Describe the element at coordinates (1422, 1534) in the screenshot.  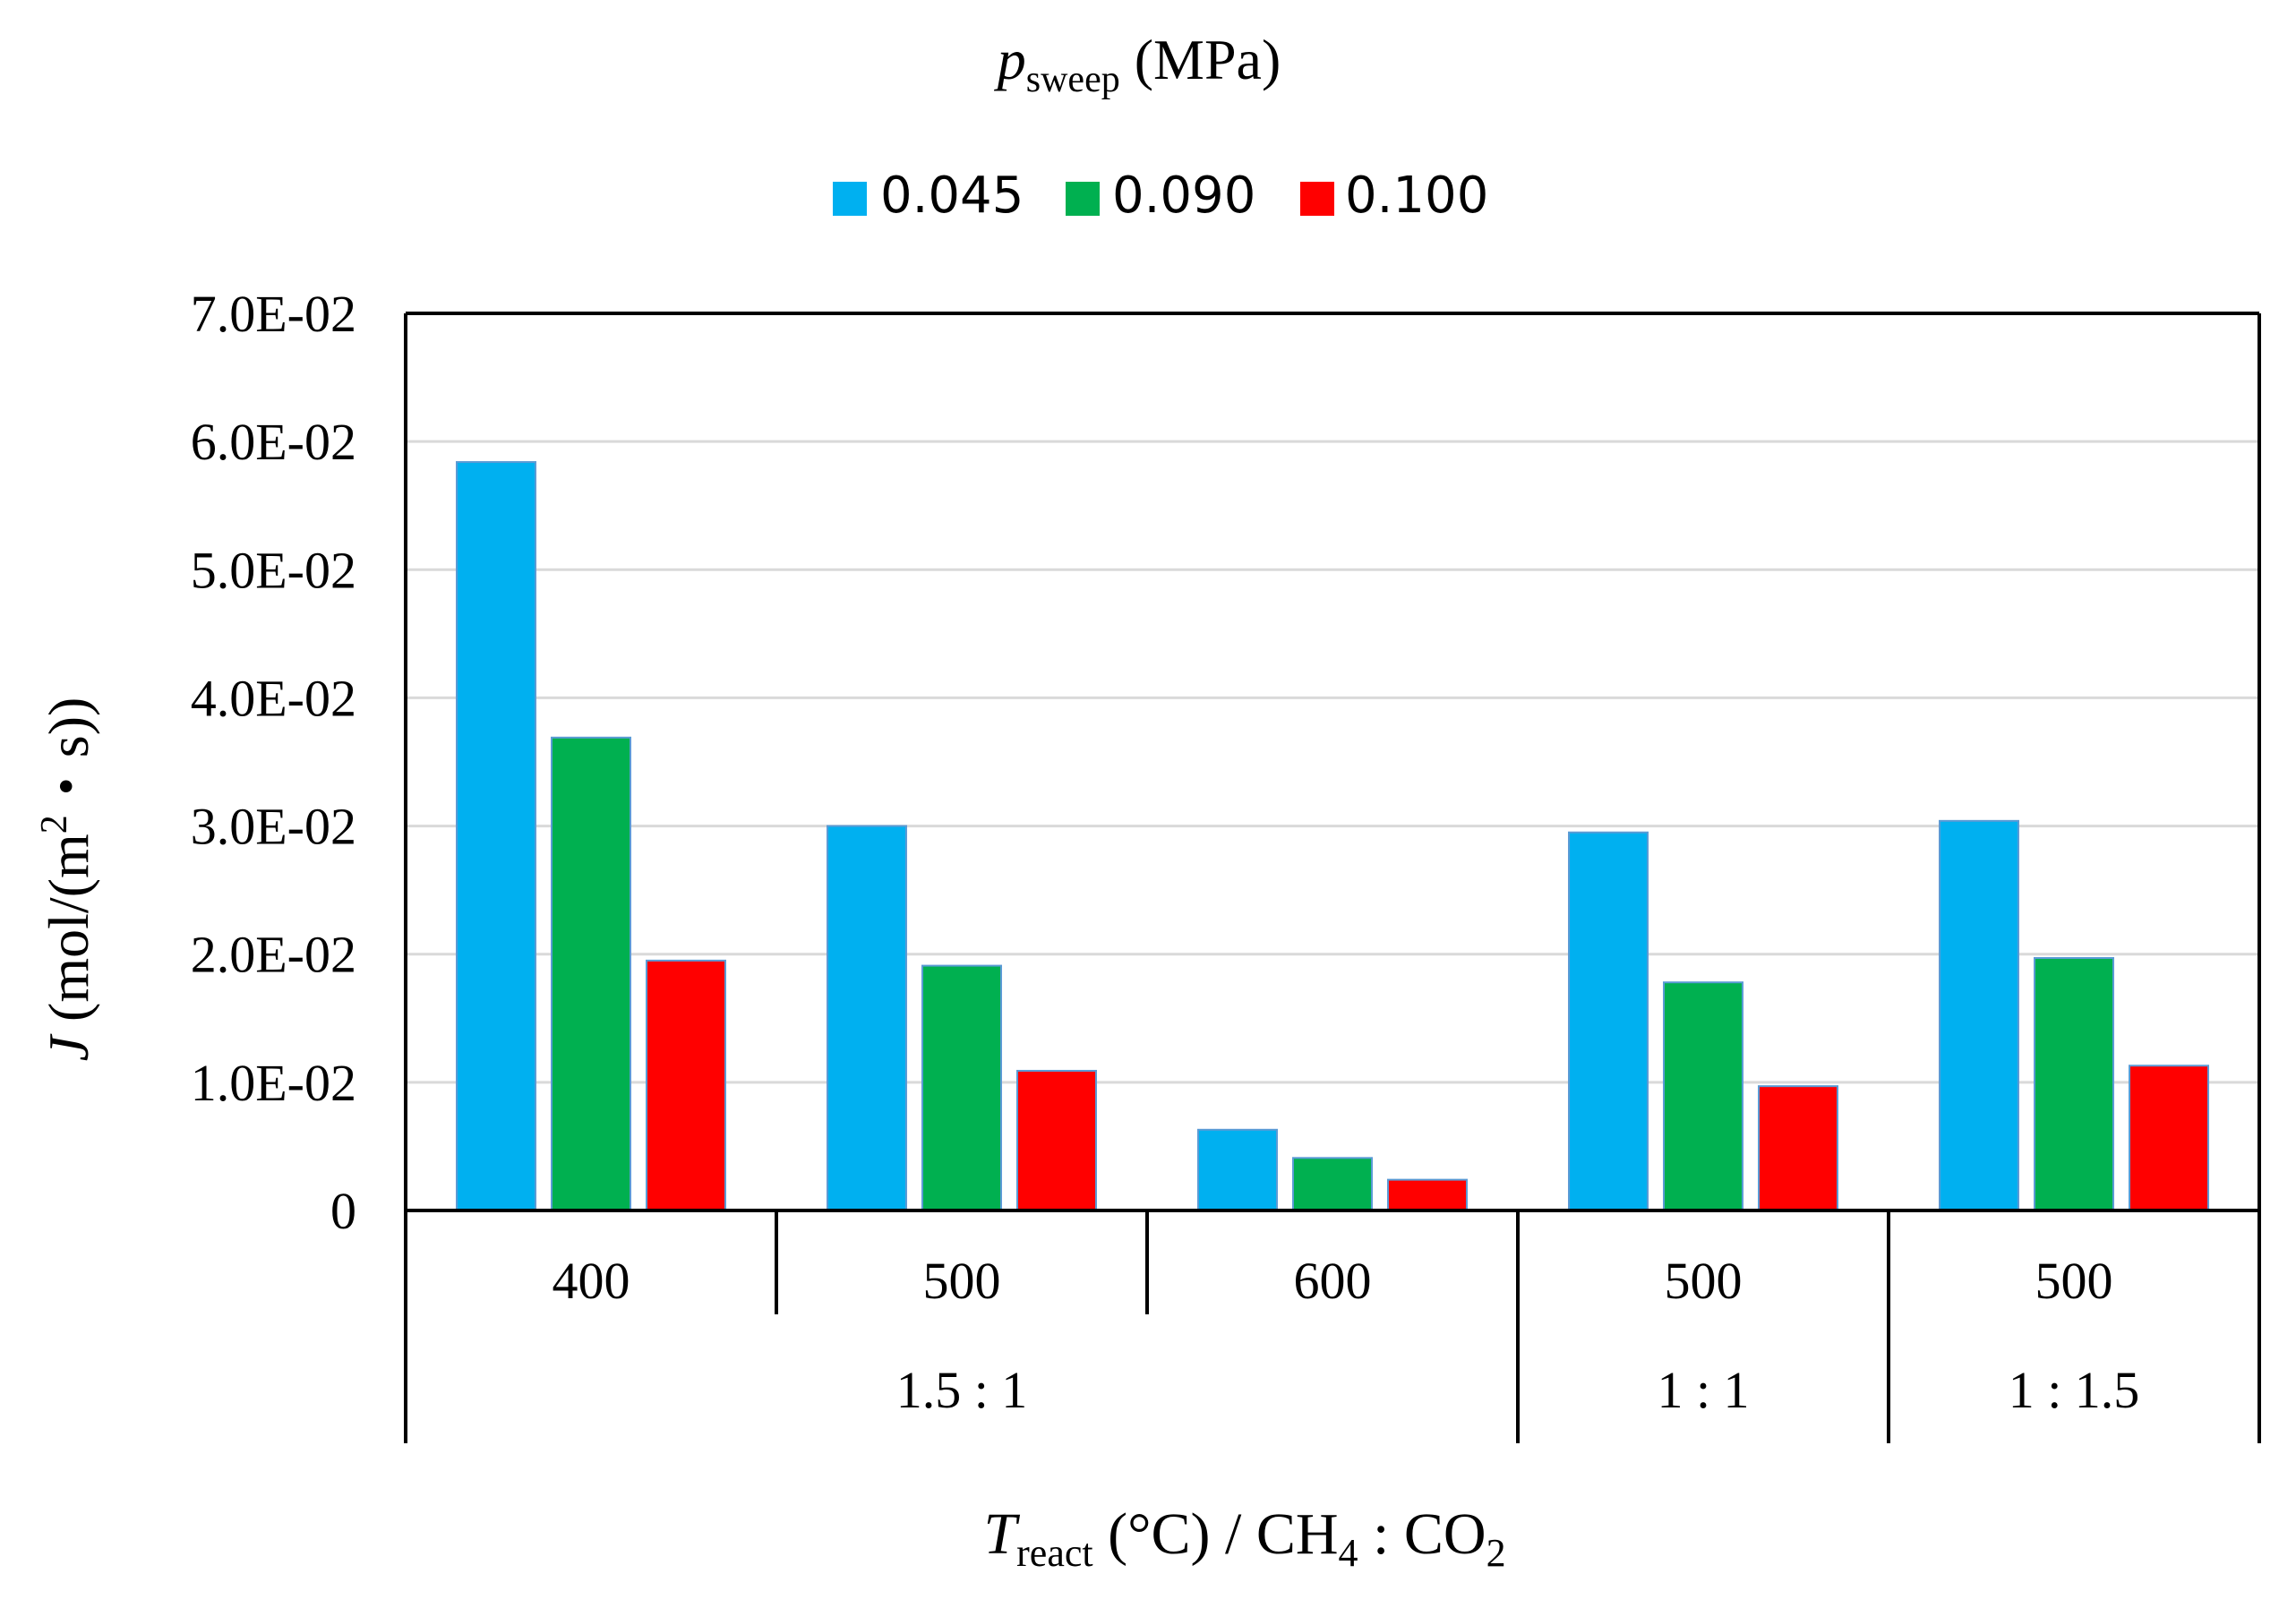
I see `x-axis-title-tail: : CO` at that location.